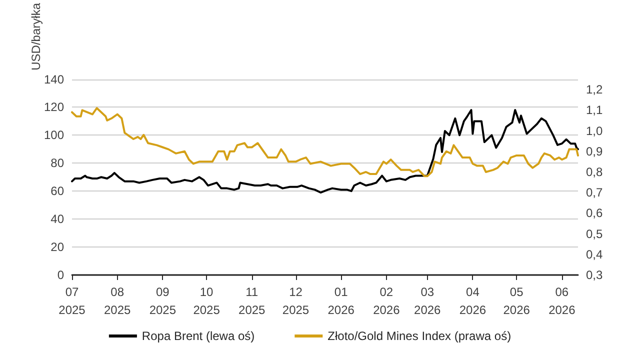 This screenshot has height=359, width=620. What do you see at coordinates (54, 135) in the screenshot?
I see `y-tick-label: 100` at bounding box center [54, 135].